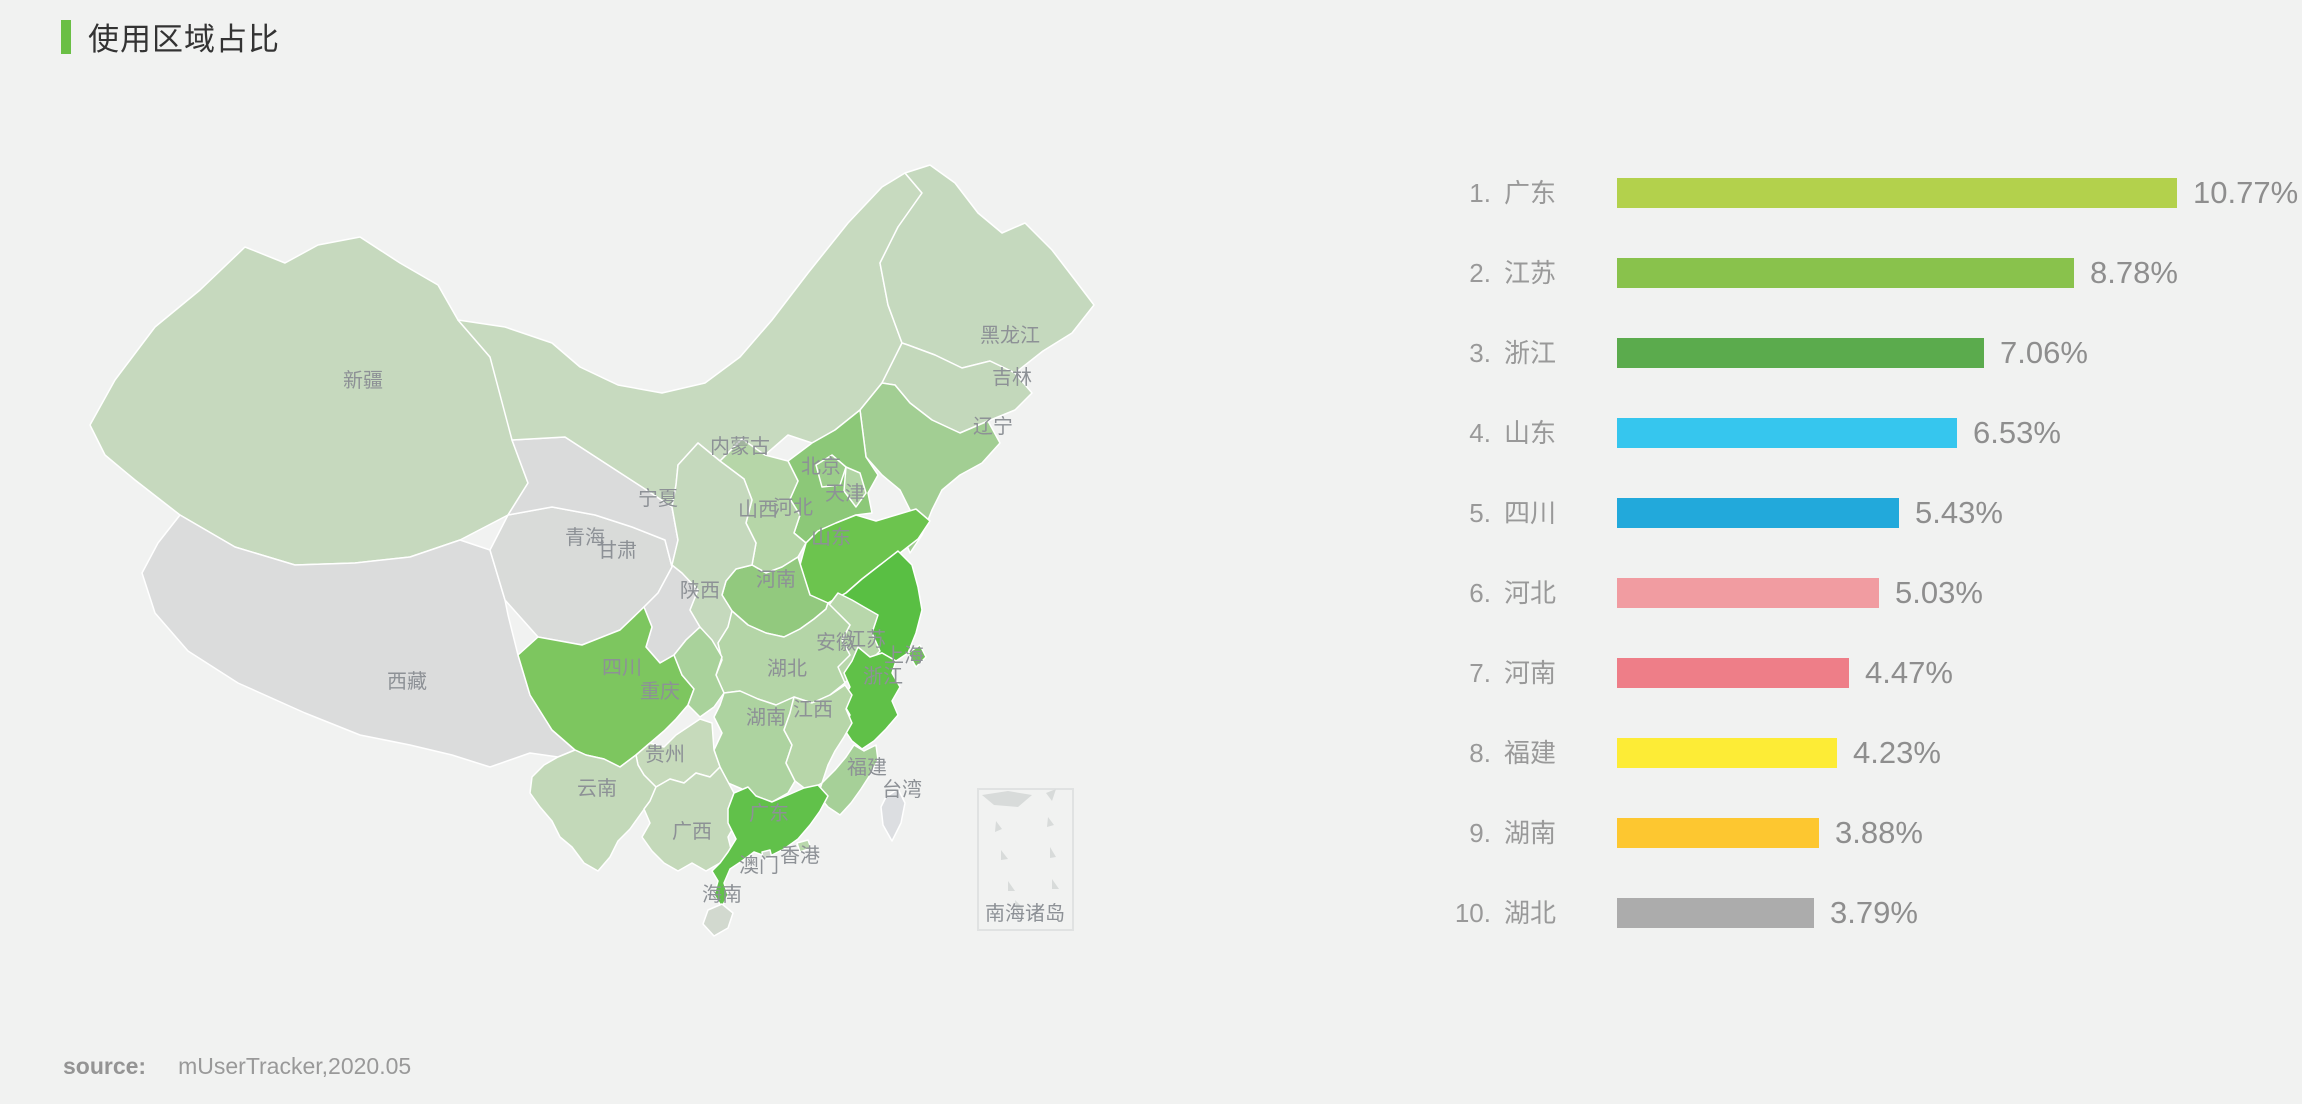 This screenshot has height=1104, width=2302. What do you see at coordinates (295, 1066) in the screenshot?
I see `source-value: mUserTracker,2020.05` at bounding box center [295, 1066].